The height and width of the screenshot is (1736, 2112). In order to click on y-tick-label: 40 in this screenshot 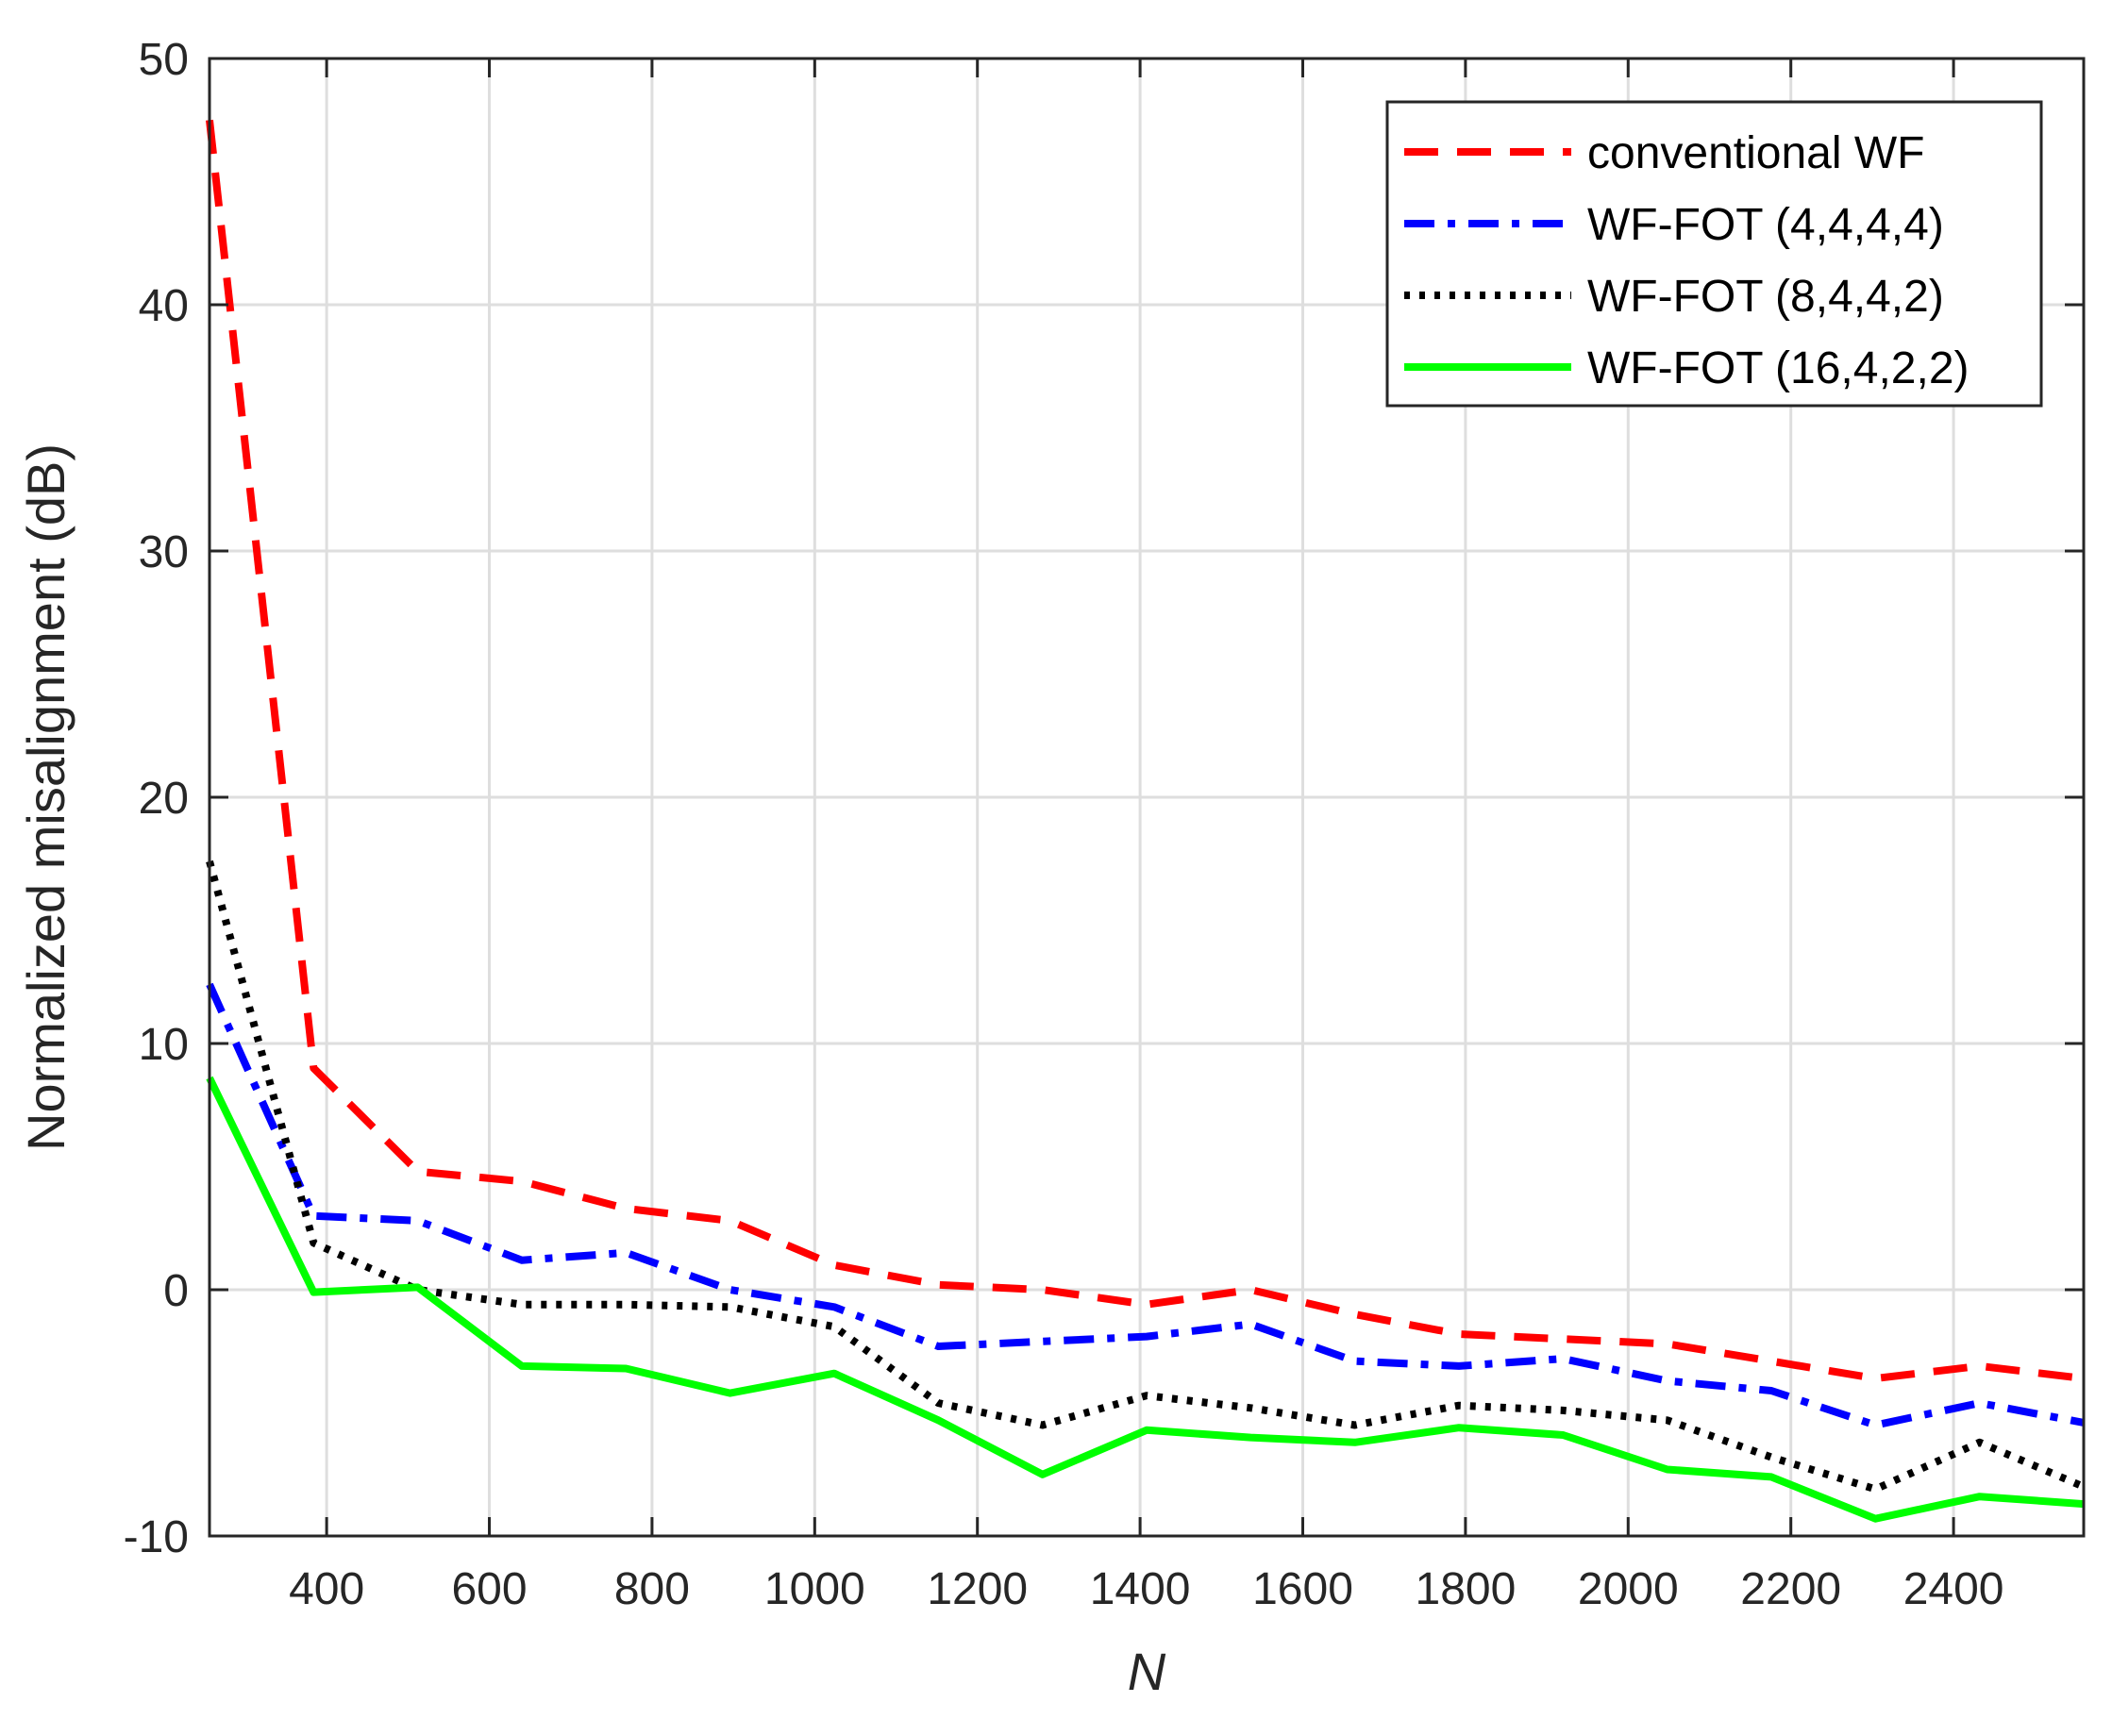, I will do `click(164, 306)`.